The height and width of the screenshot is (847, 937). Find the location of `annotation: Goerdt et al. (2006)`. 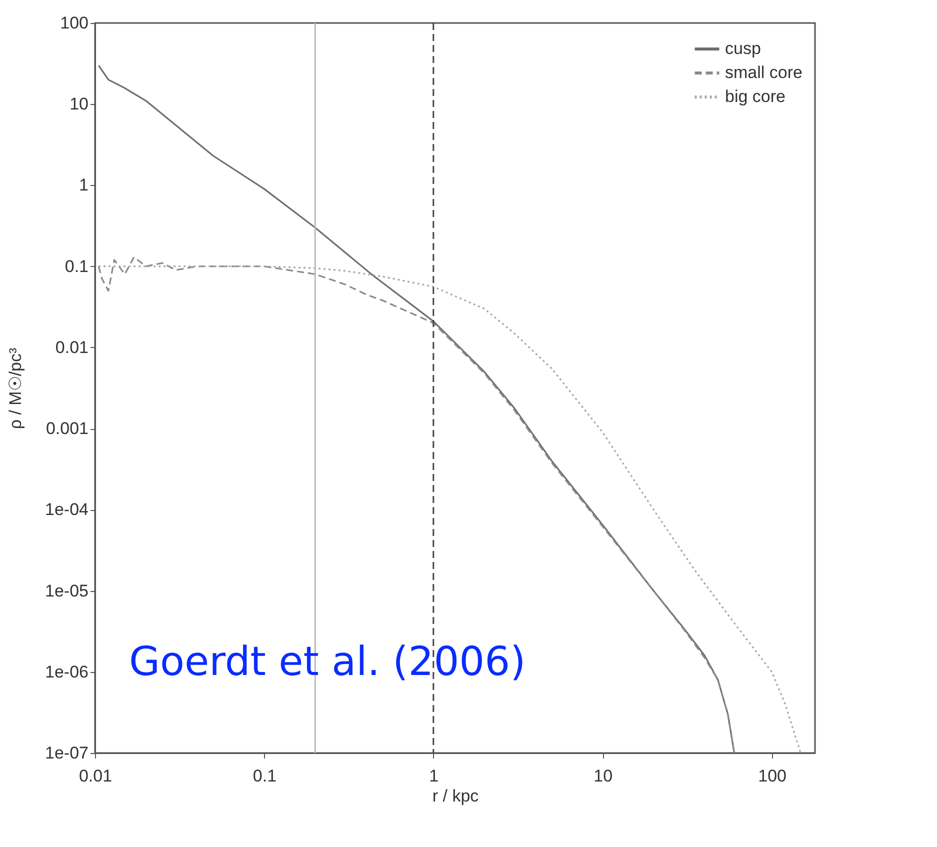

annotation: Goerdt et al. (2006) is located at coordinates (327, 662).